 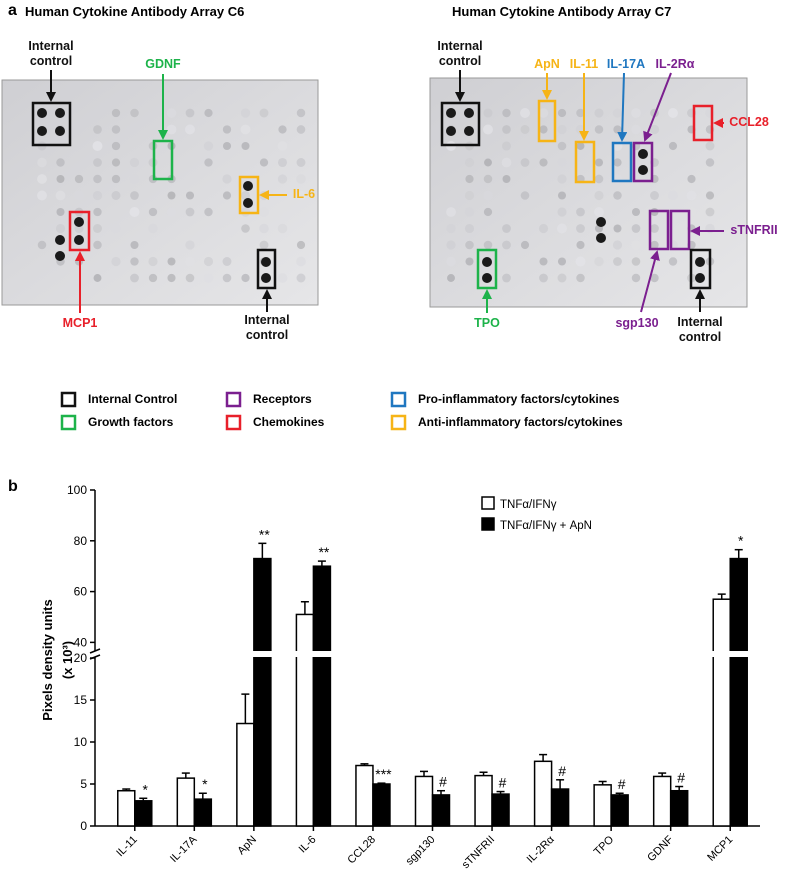 What do you see at coordinates (146, 789) in the screenshot?
I see `significance-label: *` at bounding box center [146, 789].